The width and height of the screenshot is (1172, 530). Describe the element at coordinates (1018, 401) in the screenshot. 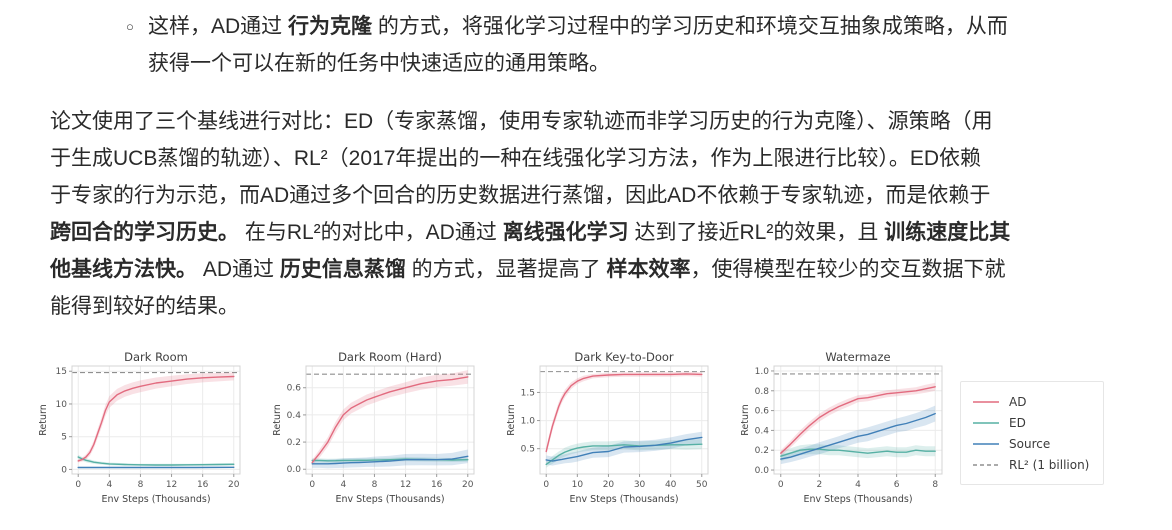

I see `legend-label: AD` at that location.